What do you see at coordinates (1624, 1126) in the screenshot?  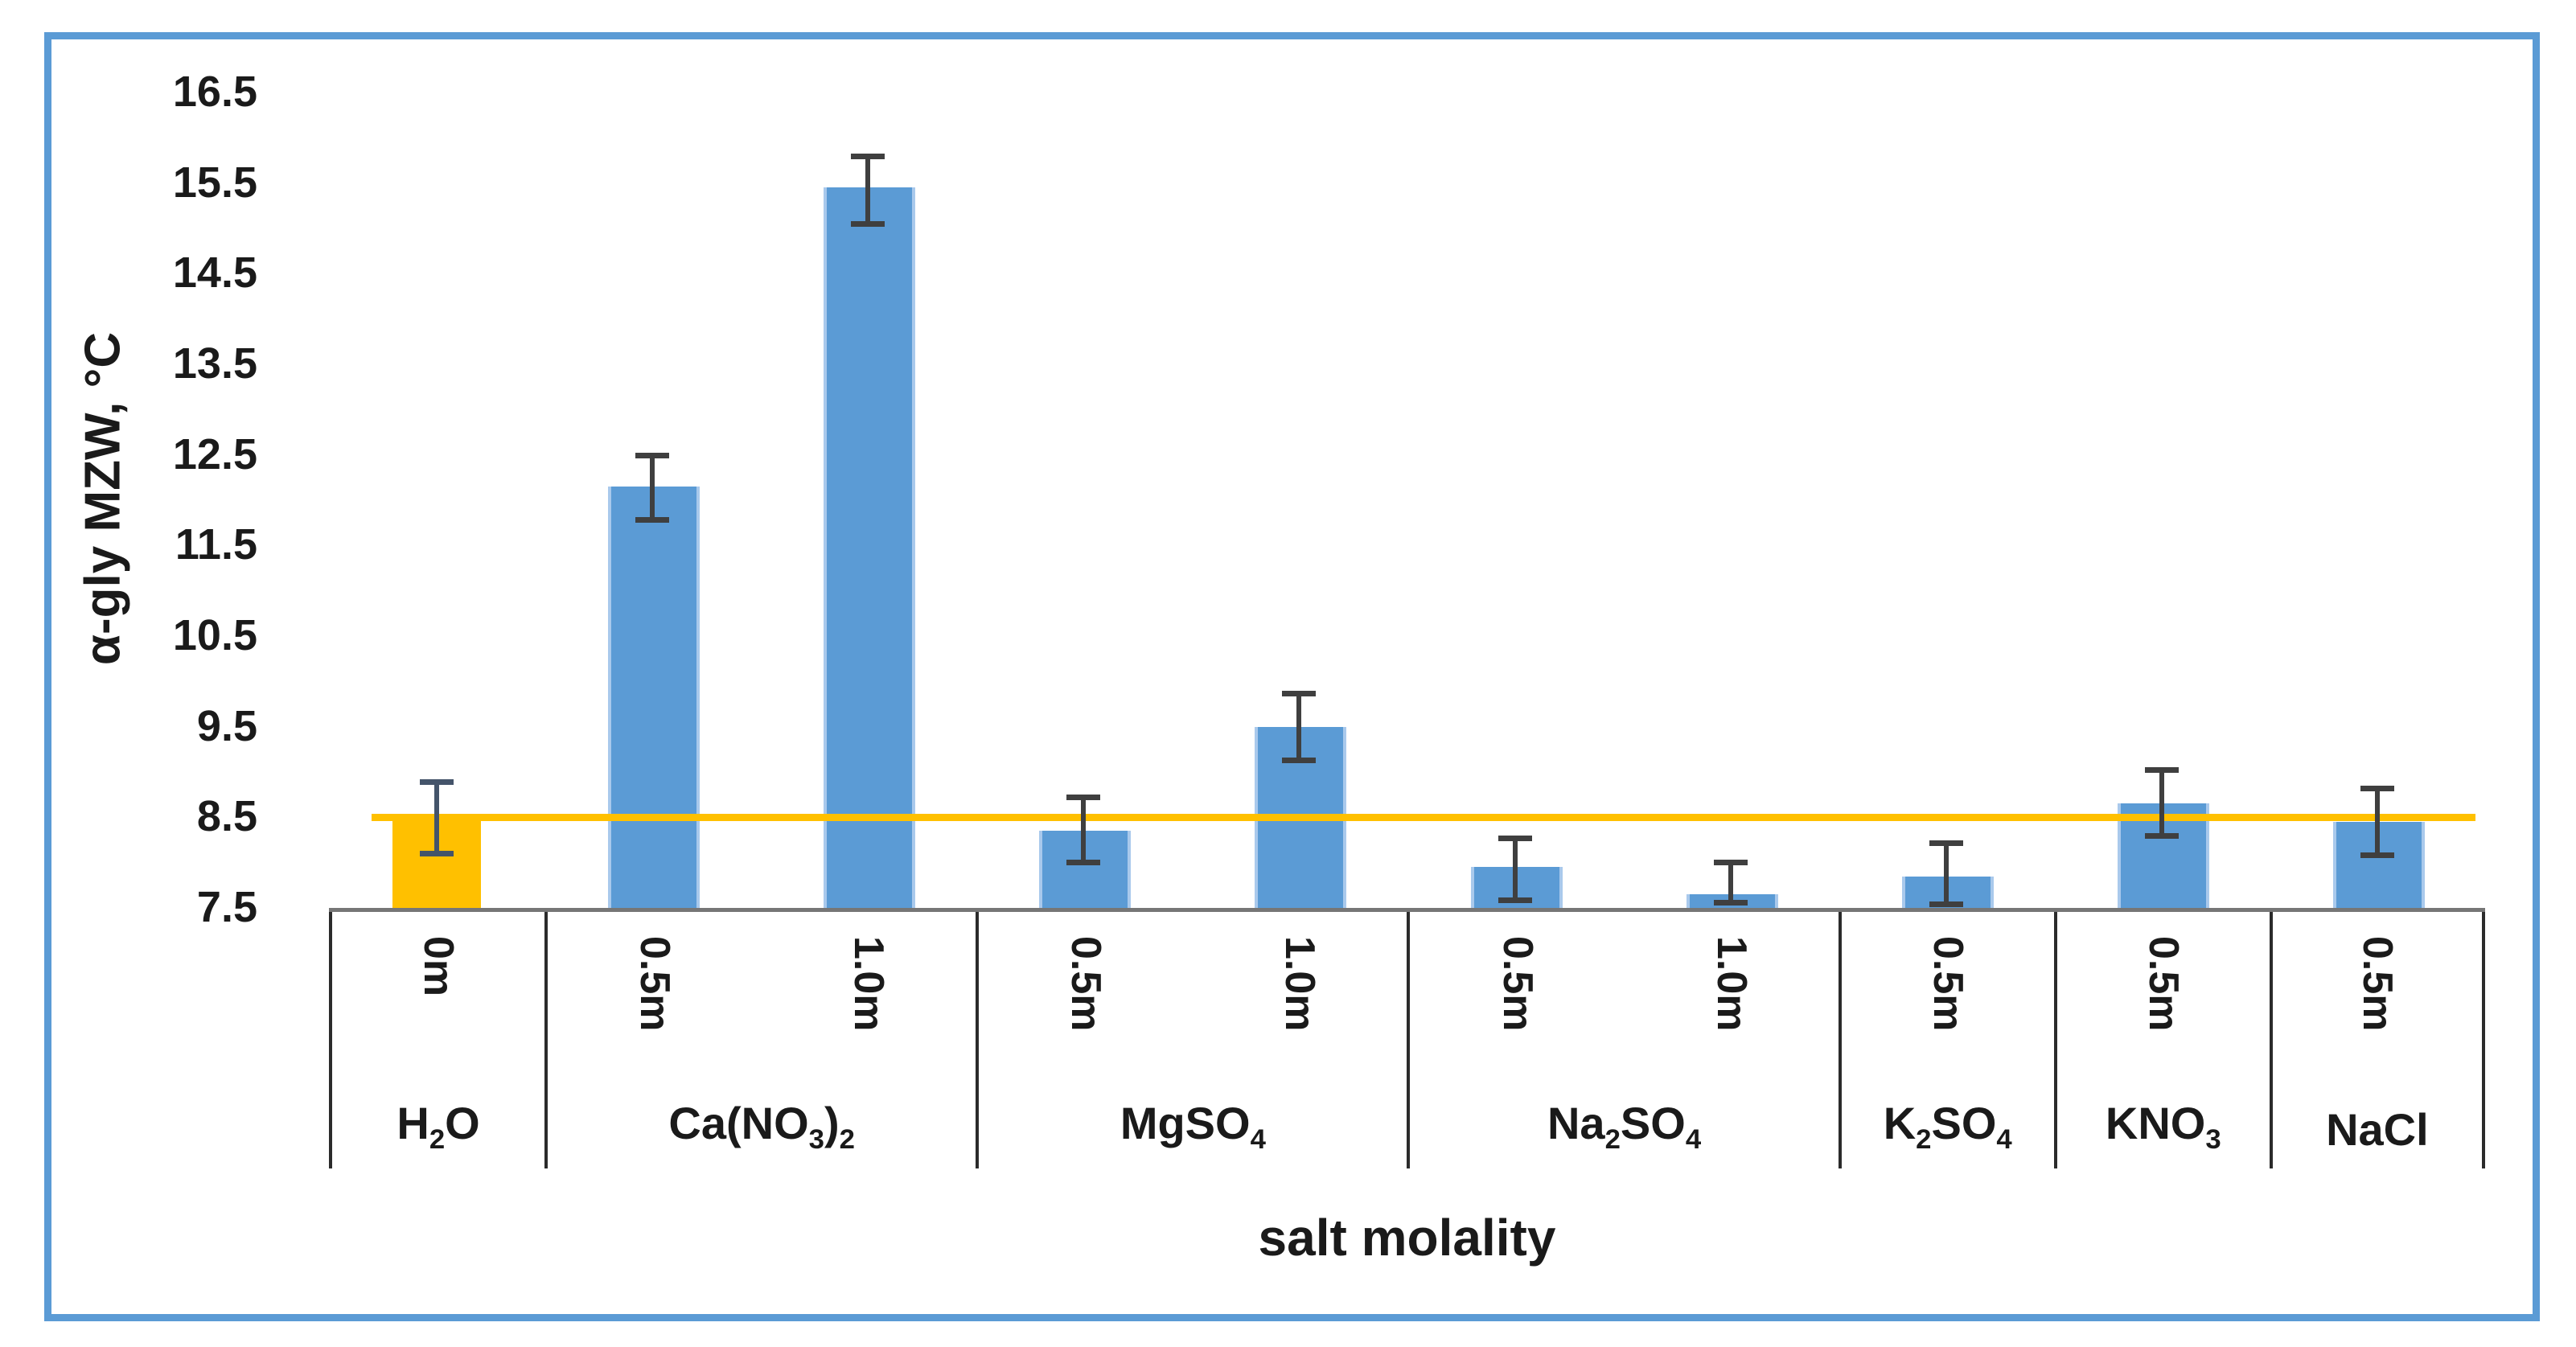 I see `salt-label-na2so4: Na2SO4` at bounding box center [1624, 1126].